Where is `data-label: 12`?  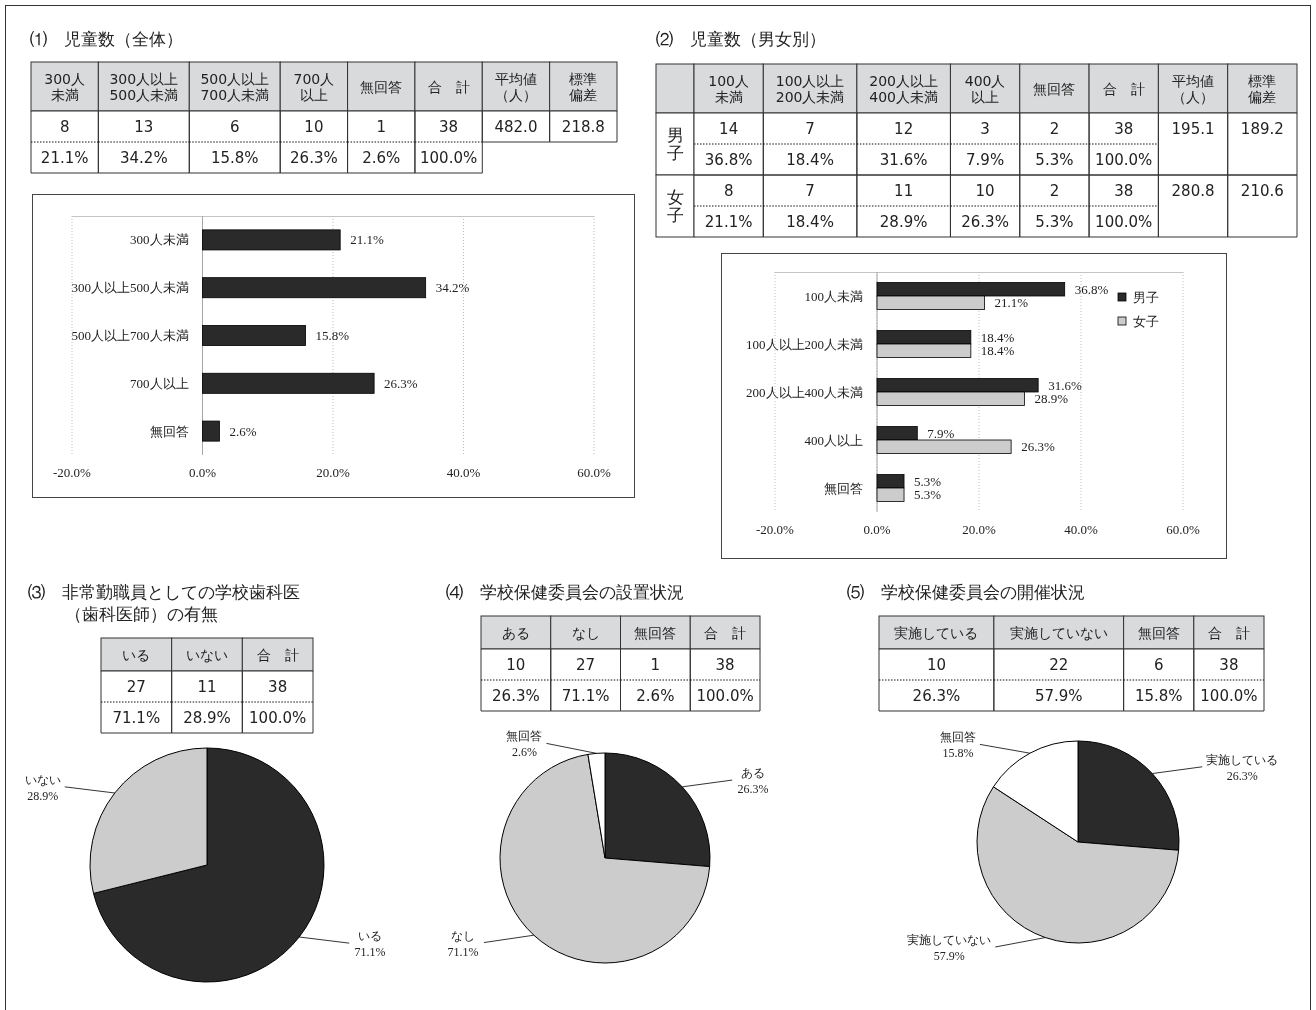
data-label: 12 is located at coordinates (904, 128).